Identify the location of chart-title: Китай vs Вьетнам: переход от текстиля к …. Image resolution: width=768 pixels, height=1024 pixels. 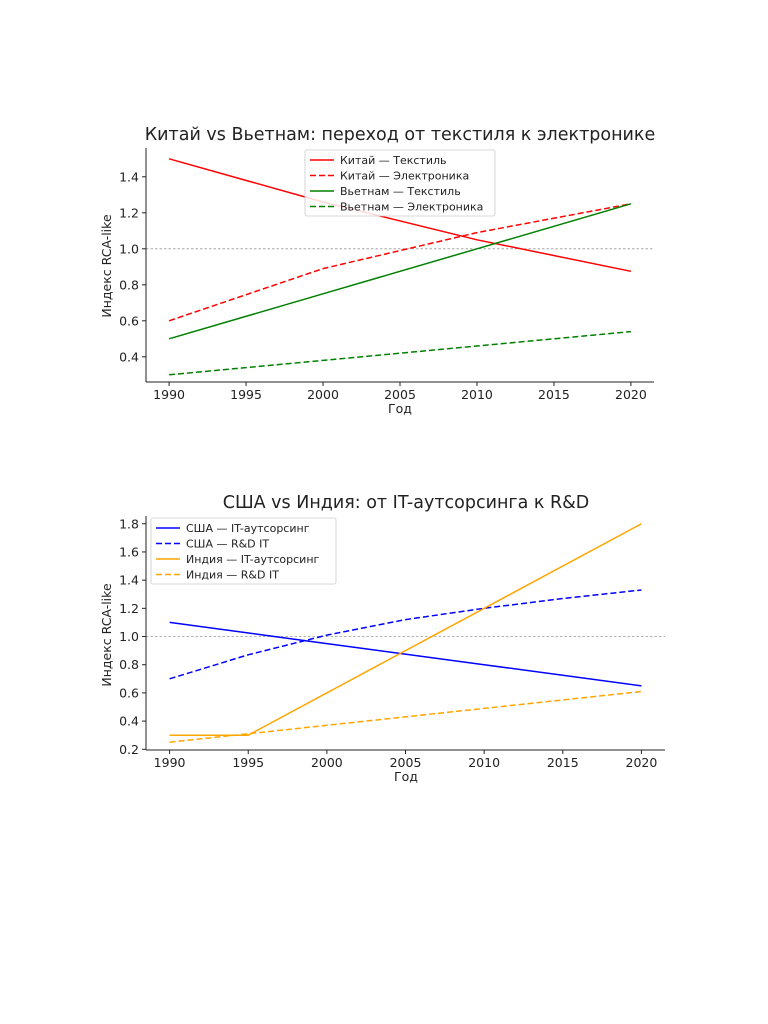
(400, 135).